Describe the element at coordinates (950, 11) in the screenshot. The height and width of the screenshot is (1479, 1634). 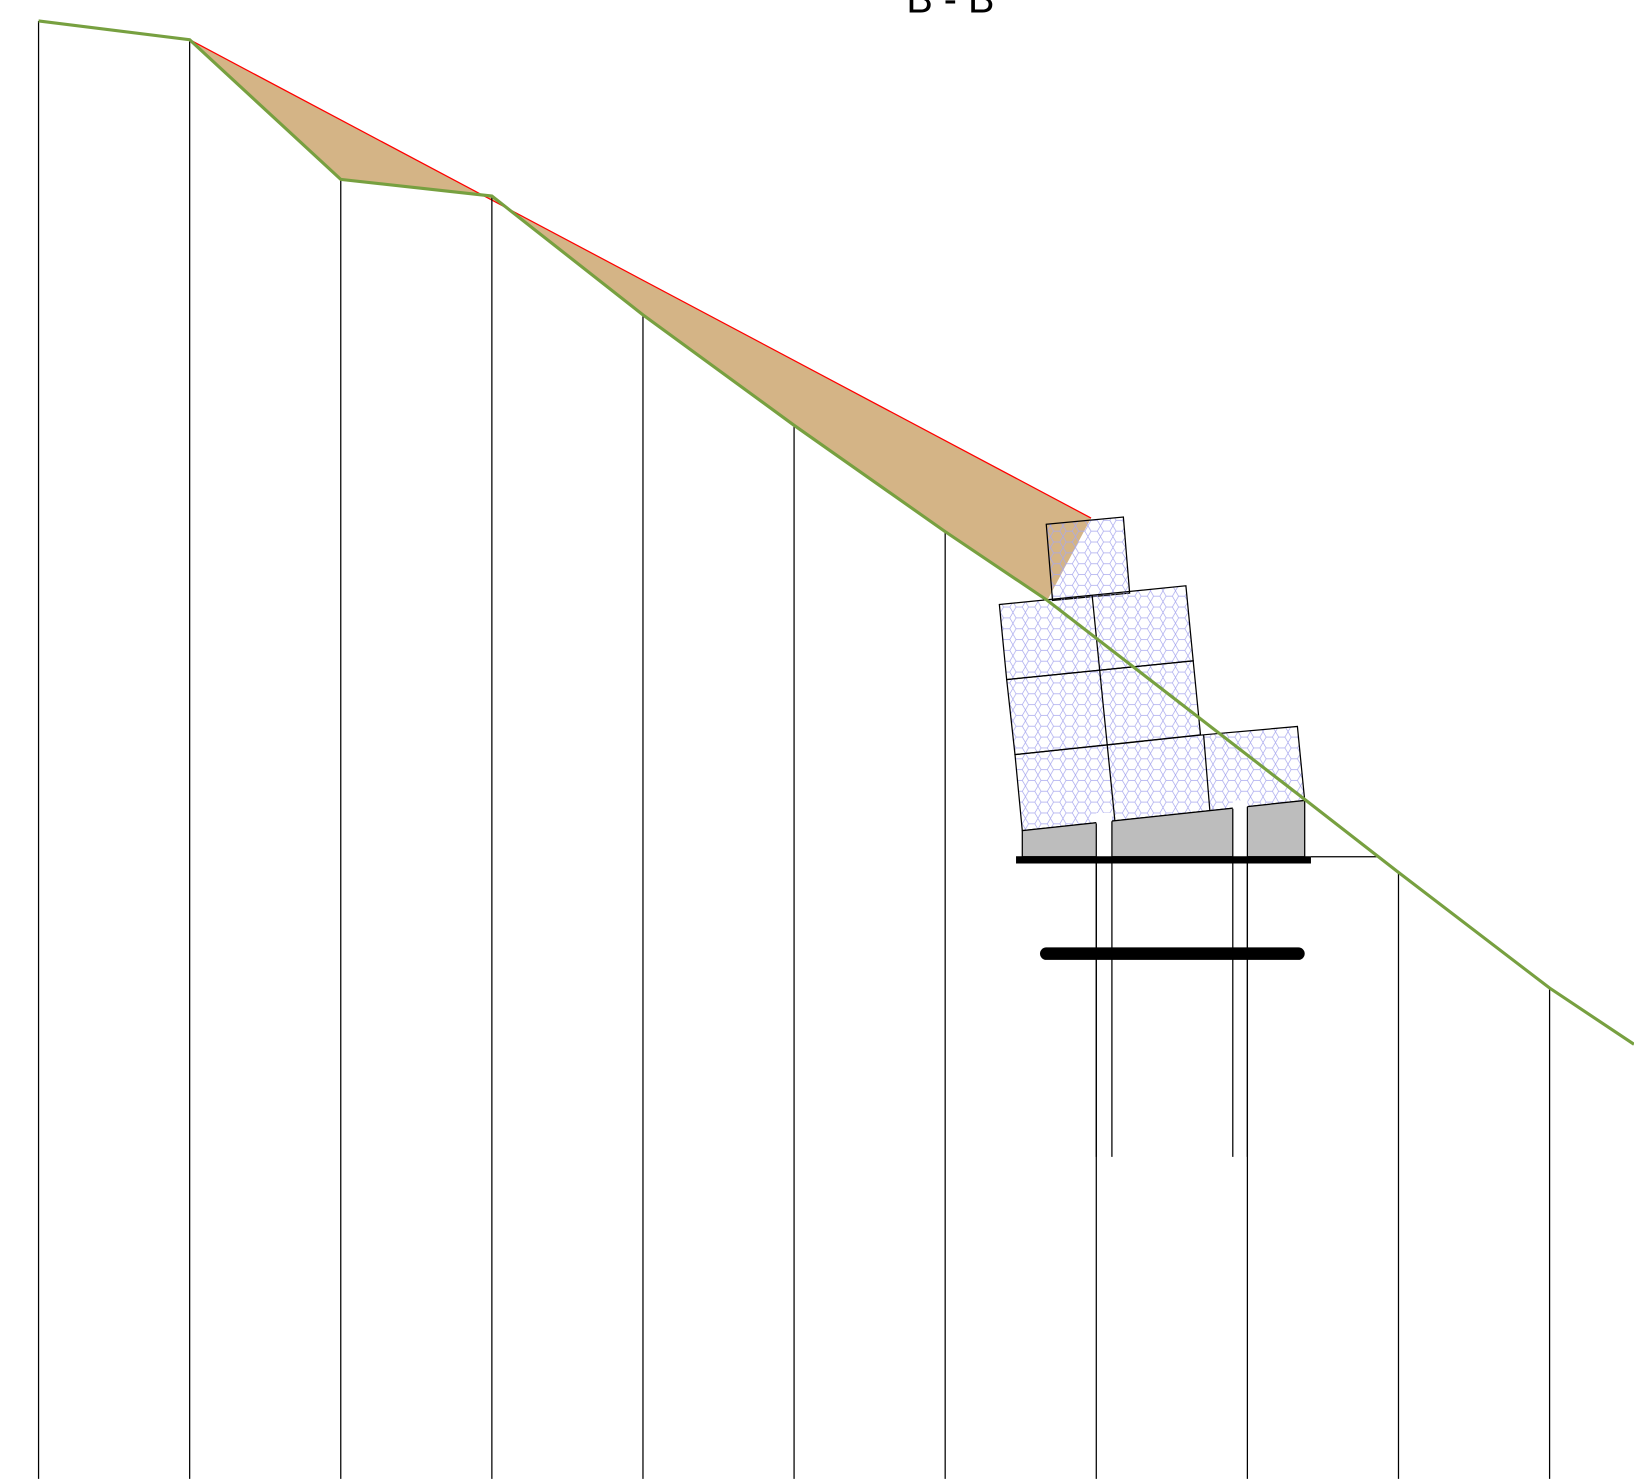
I see `section-title: B - B` at that location.